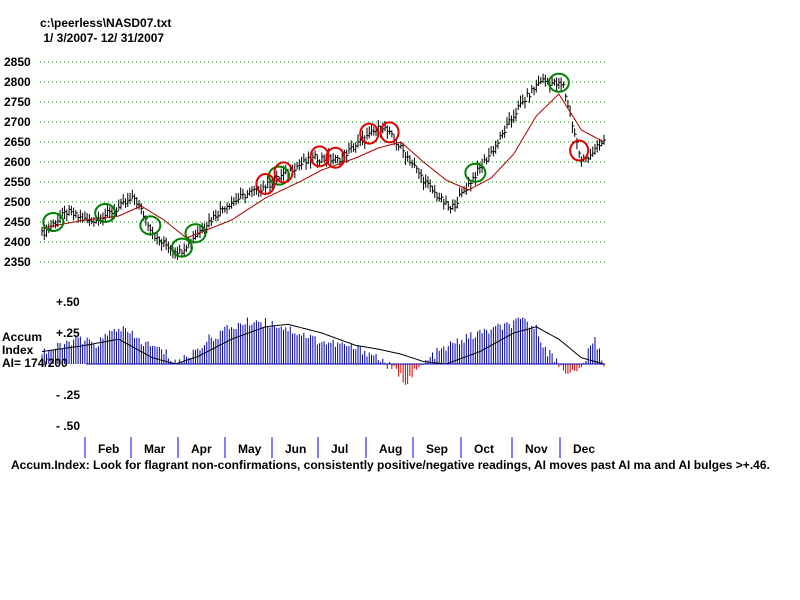 This screenshot has width=800, height=600. What do you see at coordinates (17, 62) in the screenshot?
I see `price-y-tick-label: 2850` at bounding box center [17, 62].